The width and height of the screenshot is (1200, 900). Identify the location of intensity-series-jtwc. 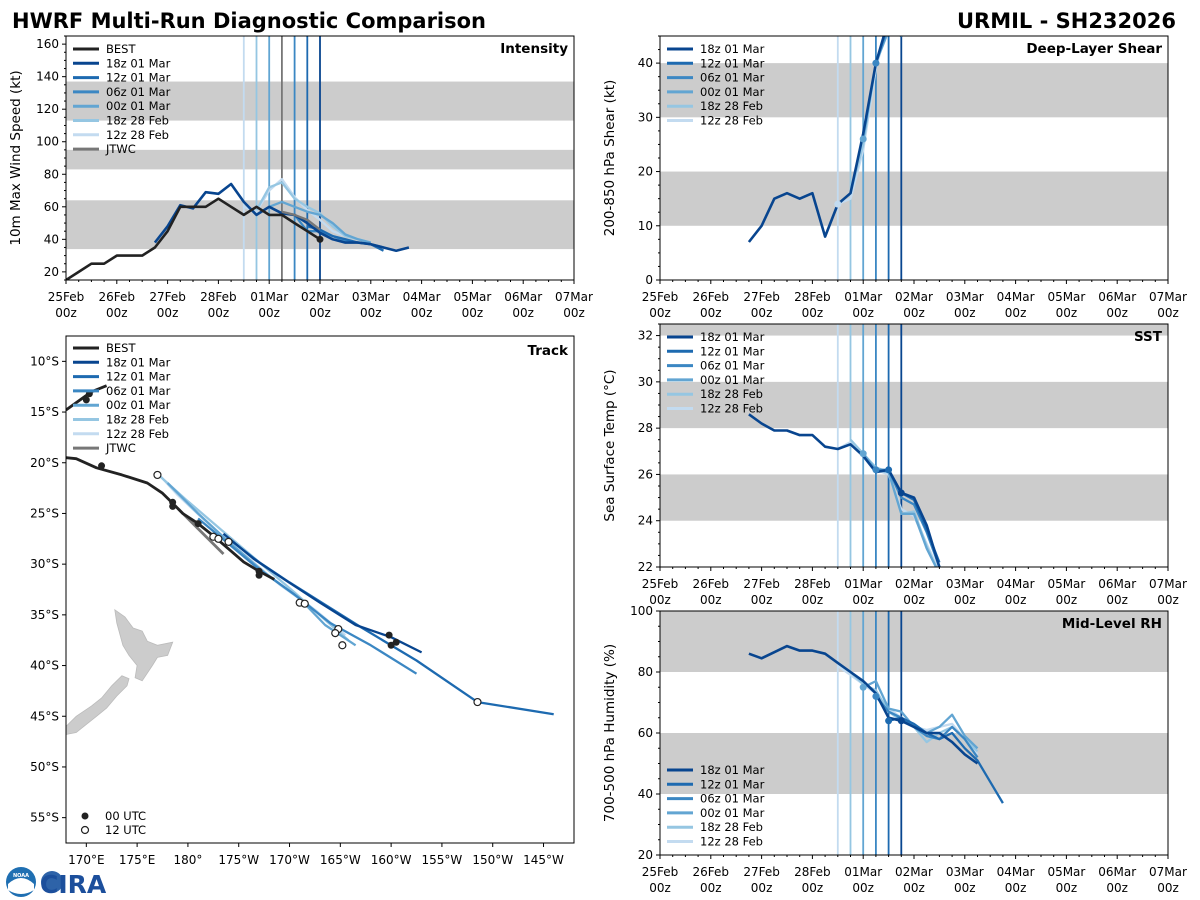
(301, 220).